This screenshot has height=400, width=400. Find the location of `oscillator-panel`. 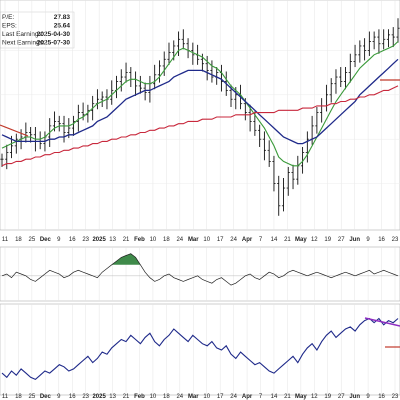

oscillator-panel is located at coordinates (200, 274).